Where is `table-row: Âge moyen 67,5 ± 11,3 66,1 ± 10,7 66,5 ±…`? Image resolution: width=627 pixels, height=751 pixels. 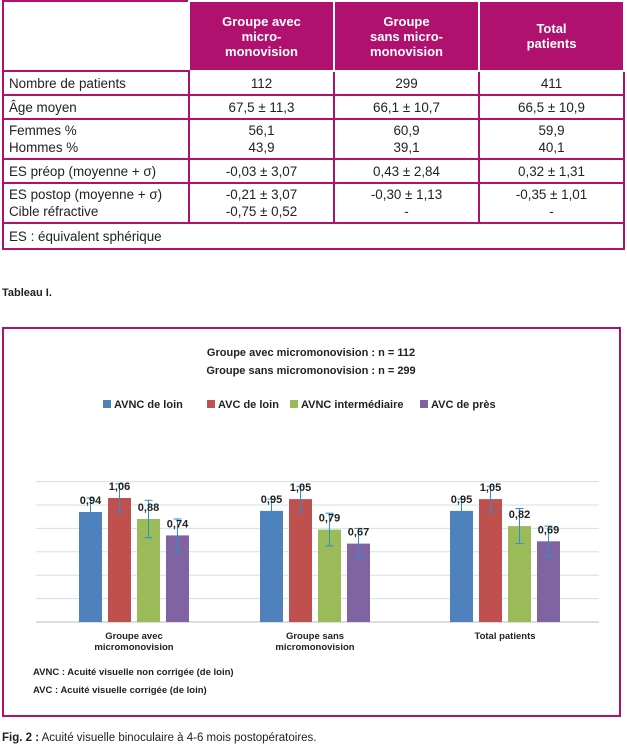
table-row: Âge moyen 67,5 ± 11,3 66,1 ± 10,7 66,5 ±… is located at coordinates (313, 107).